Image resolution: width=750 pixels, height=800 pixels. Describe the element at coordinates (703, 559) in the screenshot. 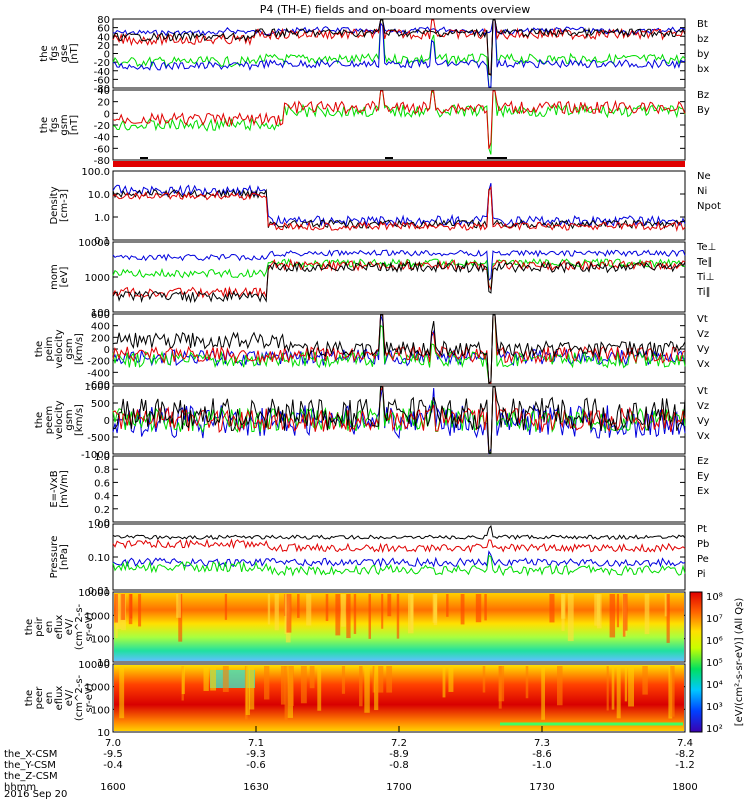

I see `legend-entry: Pe` at that location.